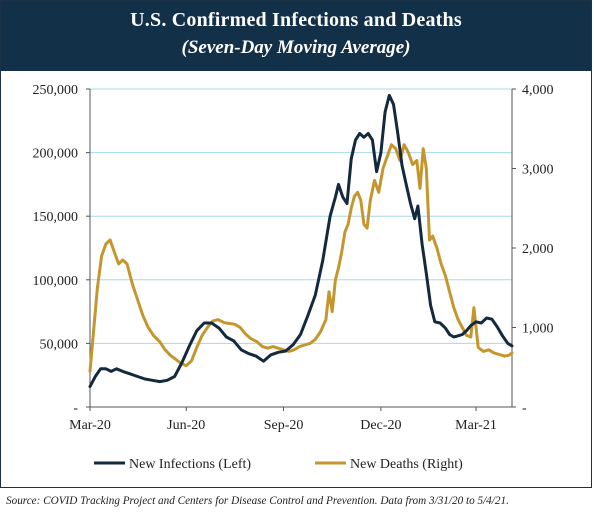  Describe the element at coordinates (538, 90) in the screenshot. I see `y-right-tick-label: 4,000` at that location.